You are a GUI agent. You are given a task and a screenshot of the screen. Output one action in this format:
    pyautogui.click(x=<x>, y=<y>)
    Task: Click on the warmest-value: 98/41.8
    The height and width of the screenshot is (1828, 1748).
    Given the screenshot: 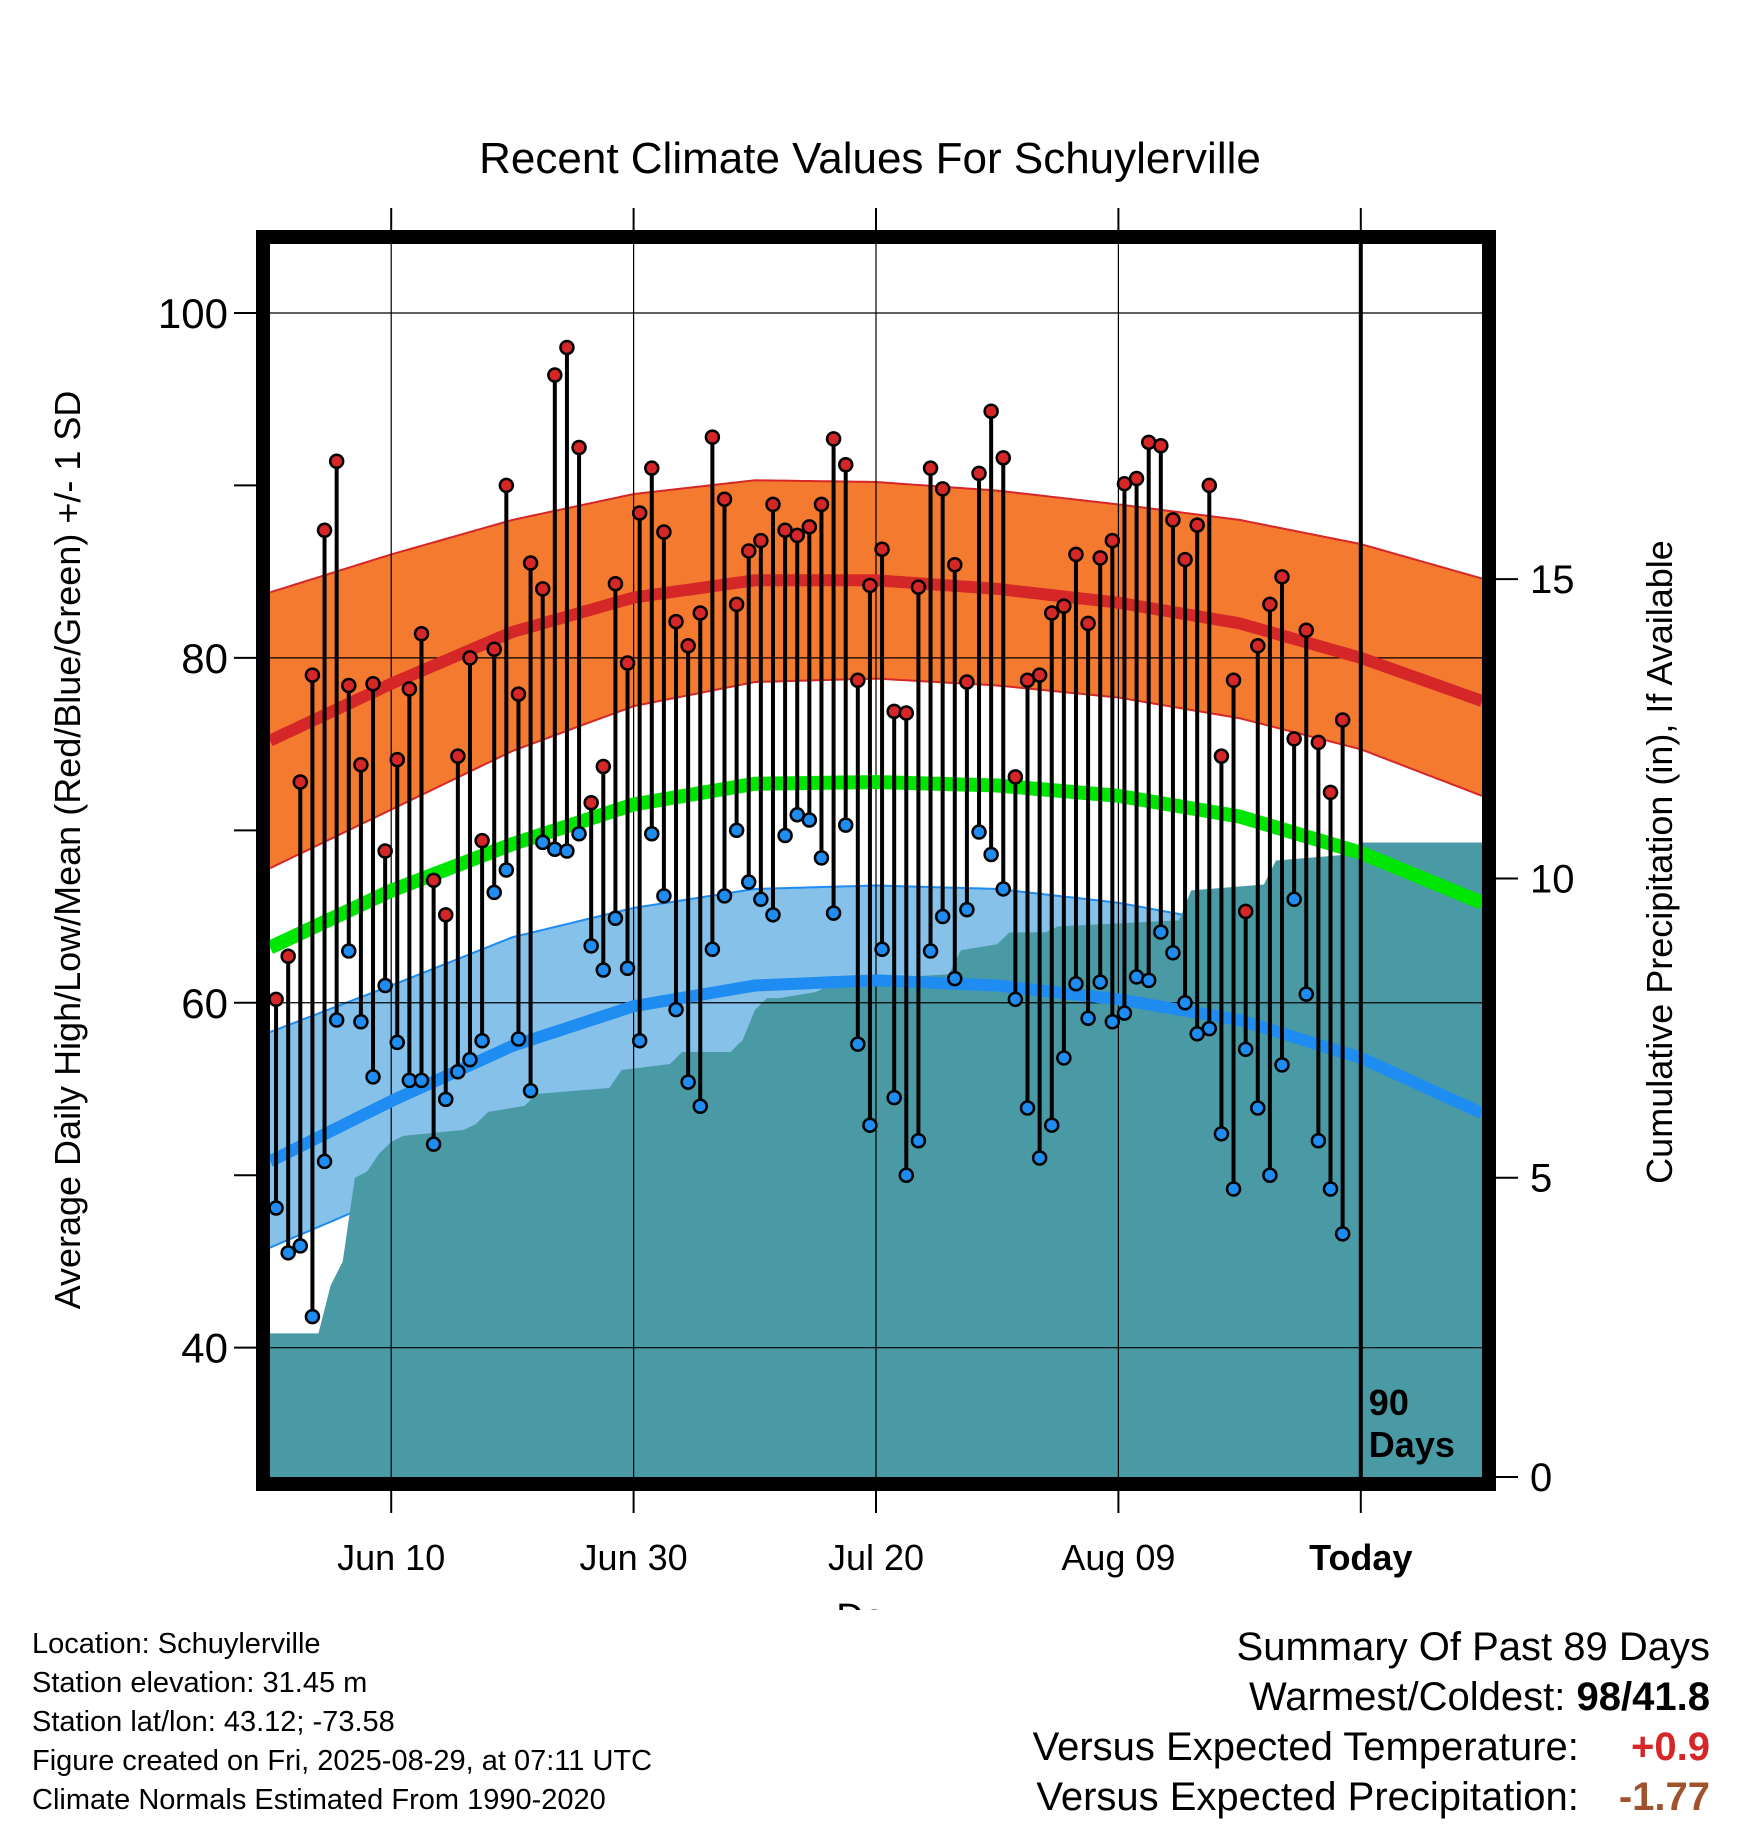 What is the action you would take?
    pyautogui.click(x=1643, y=1697)
    